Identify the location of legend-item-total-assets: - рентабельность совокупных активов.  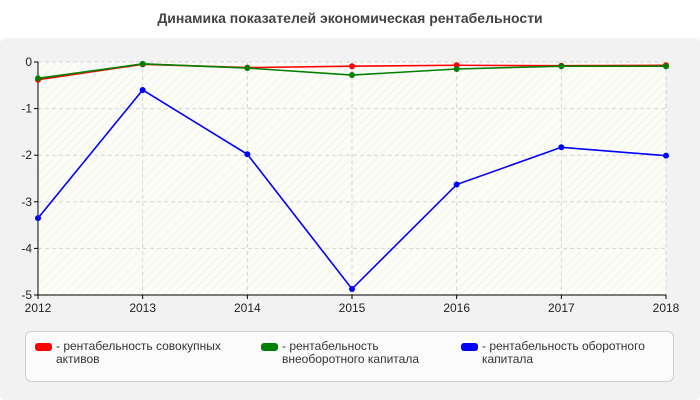
(140, 353).